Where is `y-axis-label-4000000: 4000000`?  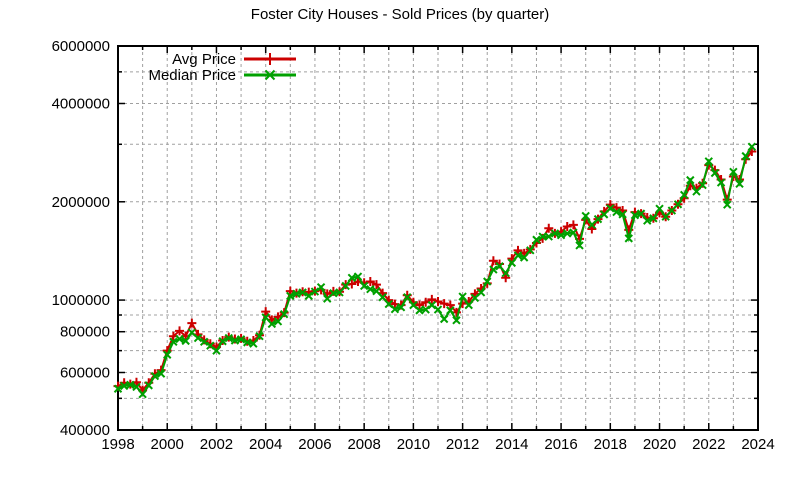
y-axis-label-4000000: 4000000 is located at coordinates (81, 103).